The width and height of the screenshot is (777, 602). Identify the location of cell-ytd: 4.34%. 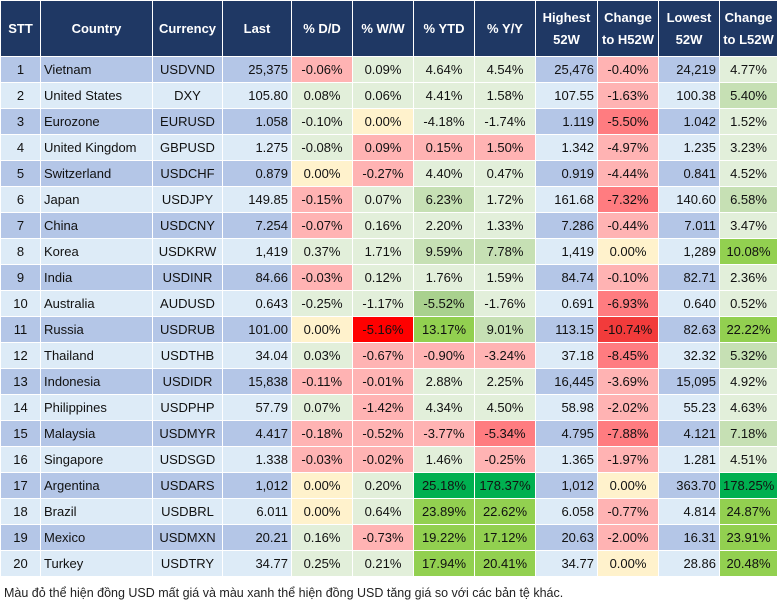
(444, 407).